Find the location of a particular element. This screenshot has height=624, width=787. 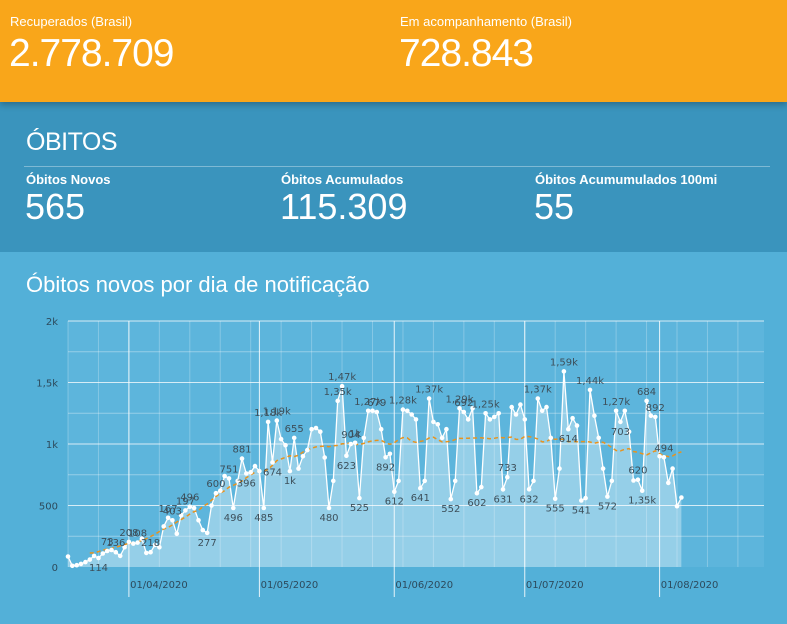

data-label: 1,18k is located at coordinates (268, 413).